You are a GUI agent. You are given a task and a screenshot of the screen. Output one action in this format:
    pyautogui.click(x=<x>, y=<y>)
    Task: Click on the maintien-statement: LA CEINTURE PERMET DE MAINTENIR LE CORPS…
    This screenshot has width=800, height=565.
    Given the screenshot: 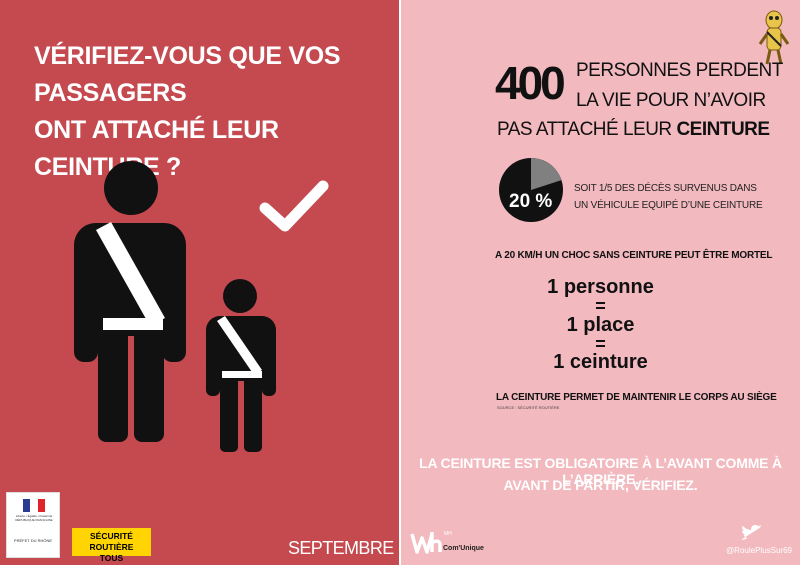 What is the action you would take?
    pyautogui.click(x=636, y=397)
    